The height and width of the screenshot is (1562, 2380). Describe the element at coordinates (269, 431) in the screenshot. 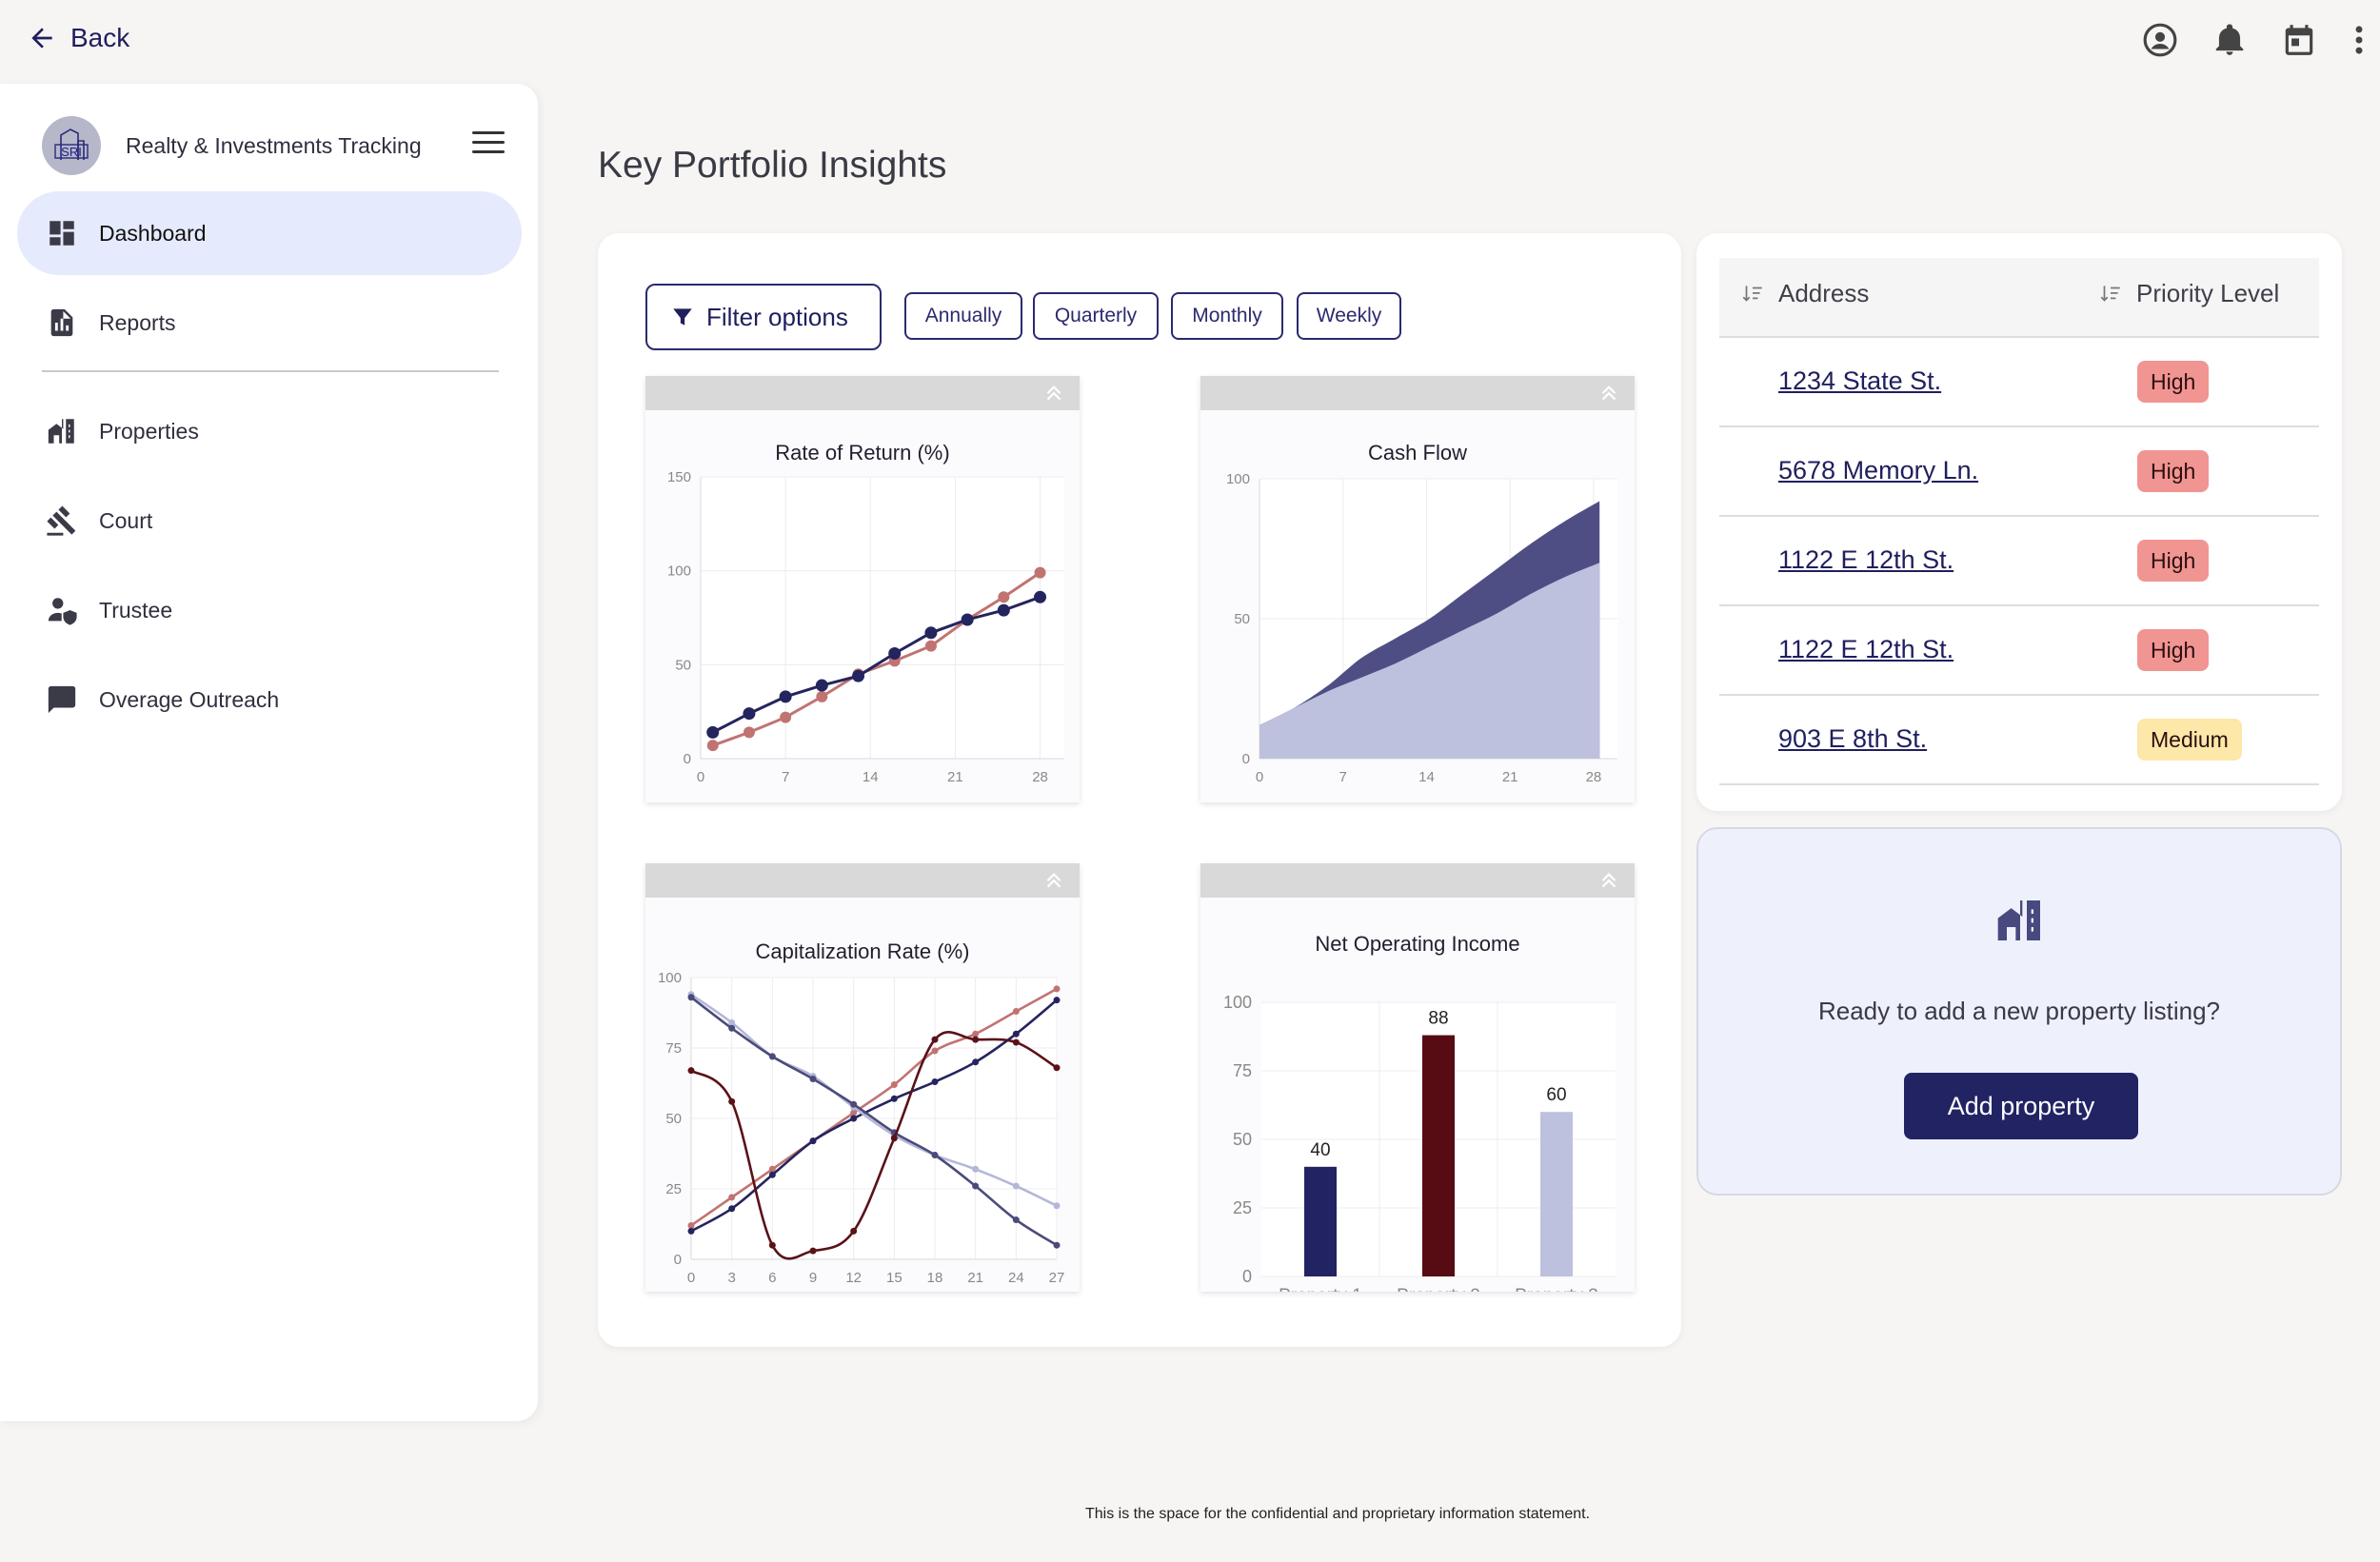

I see `sidebar-item-properties: Properties` at that location.